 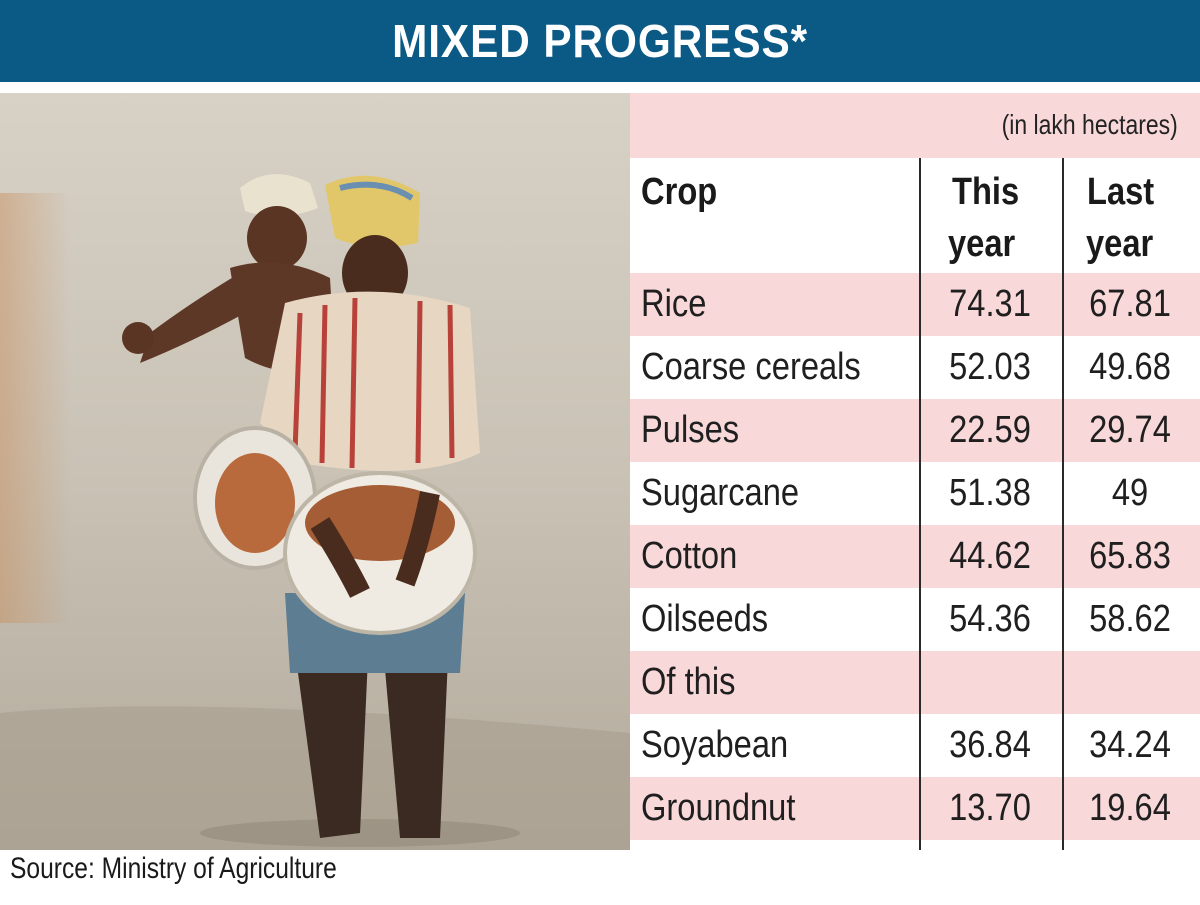 What do you see at coordinates (915, 493) in the screenshot?
I see `table-row: Sugarcane 51.38 49` at bounding box center [915, 493].